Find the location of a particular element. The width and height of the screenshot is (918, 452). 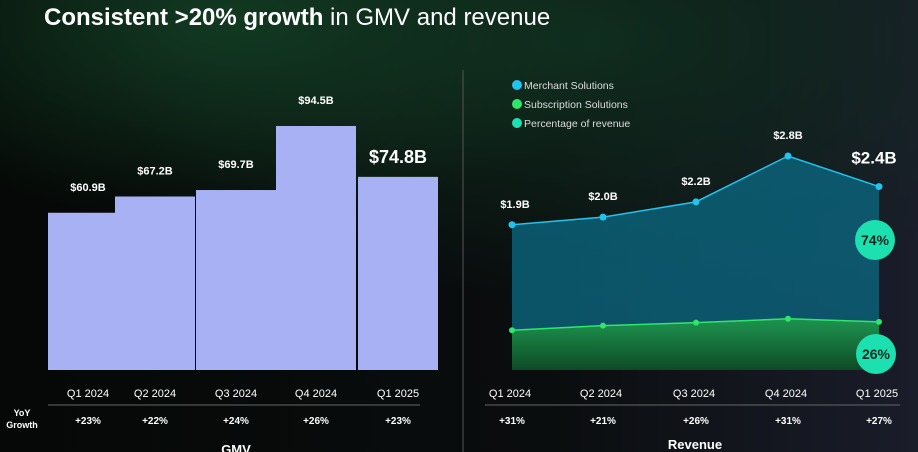

revenue-data-label: $1.9B is located at coordinates (514, 205).